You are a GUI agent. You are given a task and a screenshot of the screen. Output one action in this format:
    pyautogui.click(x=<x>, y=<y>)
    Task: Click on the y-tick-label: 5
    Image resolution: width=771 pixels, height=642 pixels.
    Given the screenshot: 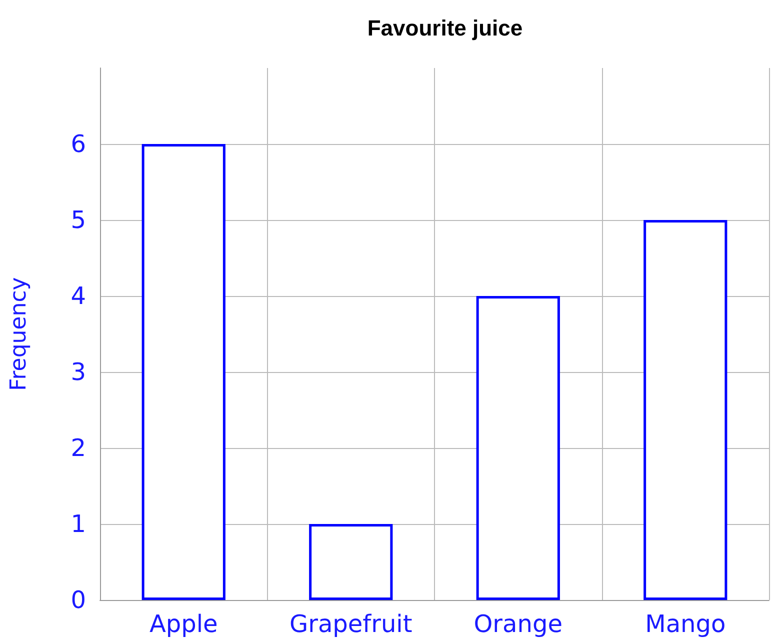 What is the action you would take?
    pyautogui.click(x=78, y=220)
    